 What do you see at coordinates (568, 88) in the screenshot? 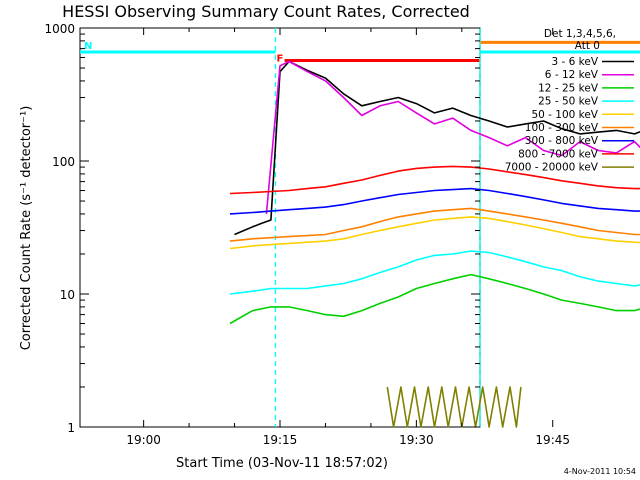
I see `legend-entry-label: 12 - 25 keV` at bounding box center [568, 88].